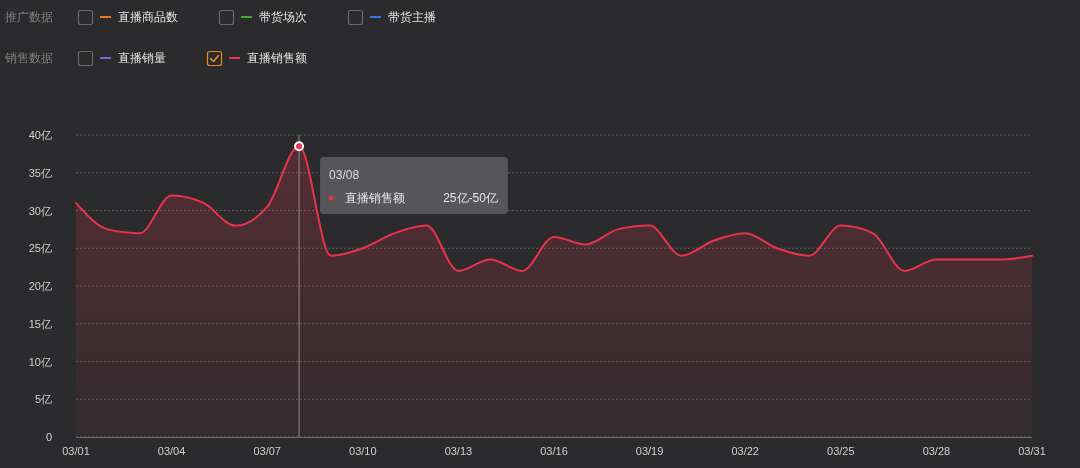 This screenshot has height=468, width=1080. Describe the element at coordinates (649, 451) in the screenshot. I see `x-tick-label: 03/19` at that location.